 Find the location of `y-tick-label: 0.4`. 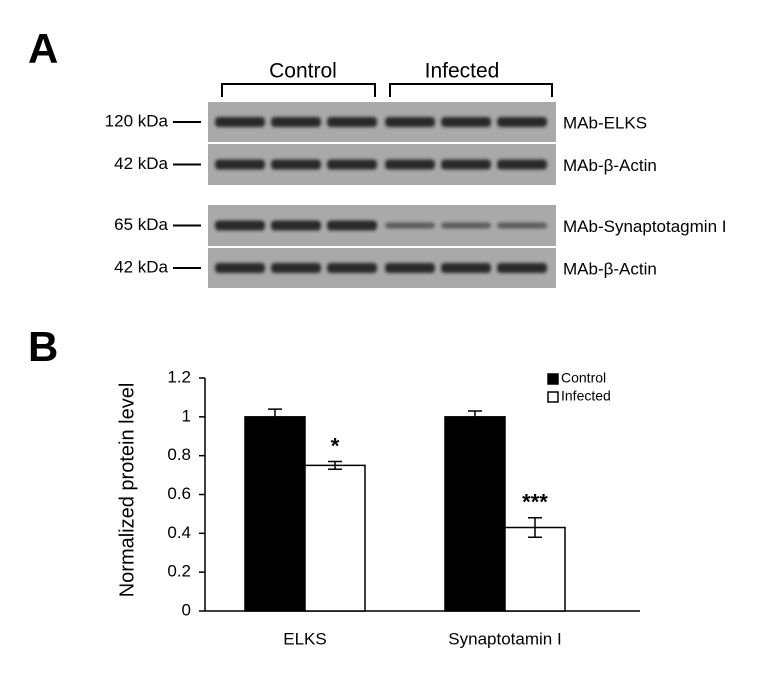

y-tick-label: 0.4 is located at coordinates (179, 532).